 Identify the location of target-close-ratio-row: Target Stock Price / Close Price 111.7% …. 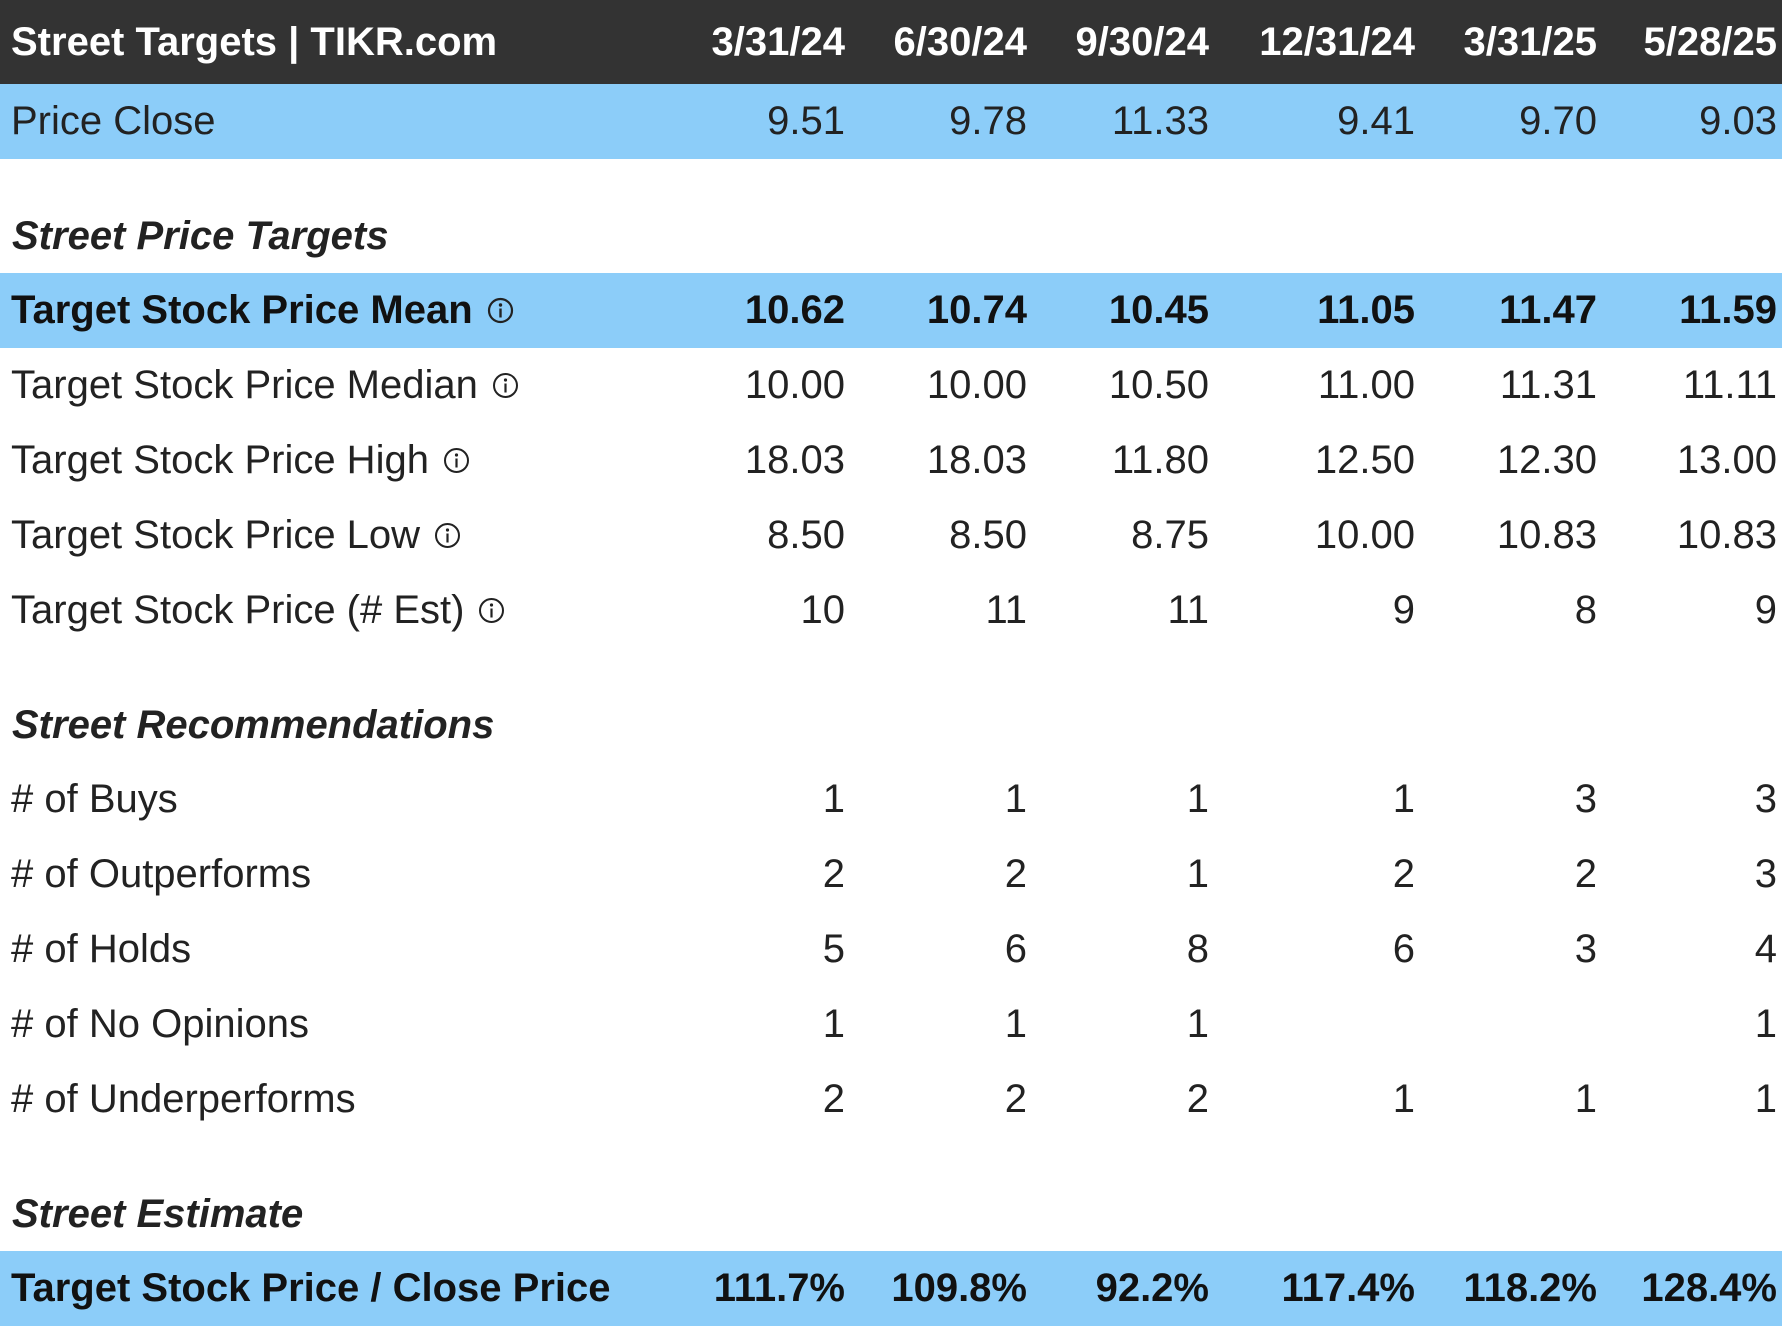
(891, 1288).